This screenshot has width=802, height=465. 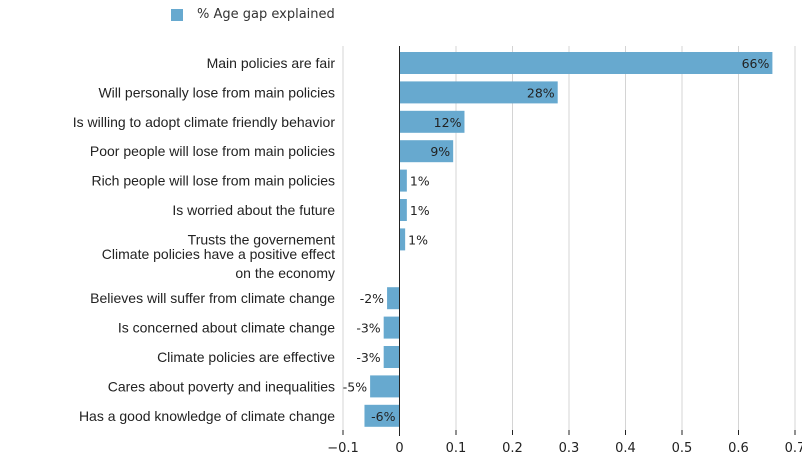 I want to click on category-label: Poor people will lose from main policies, so click(x=212, y=151).